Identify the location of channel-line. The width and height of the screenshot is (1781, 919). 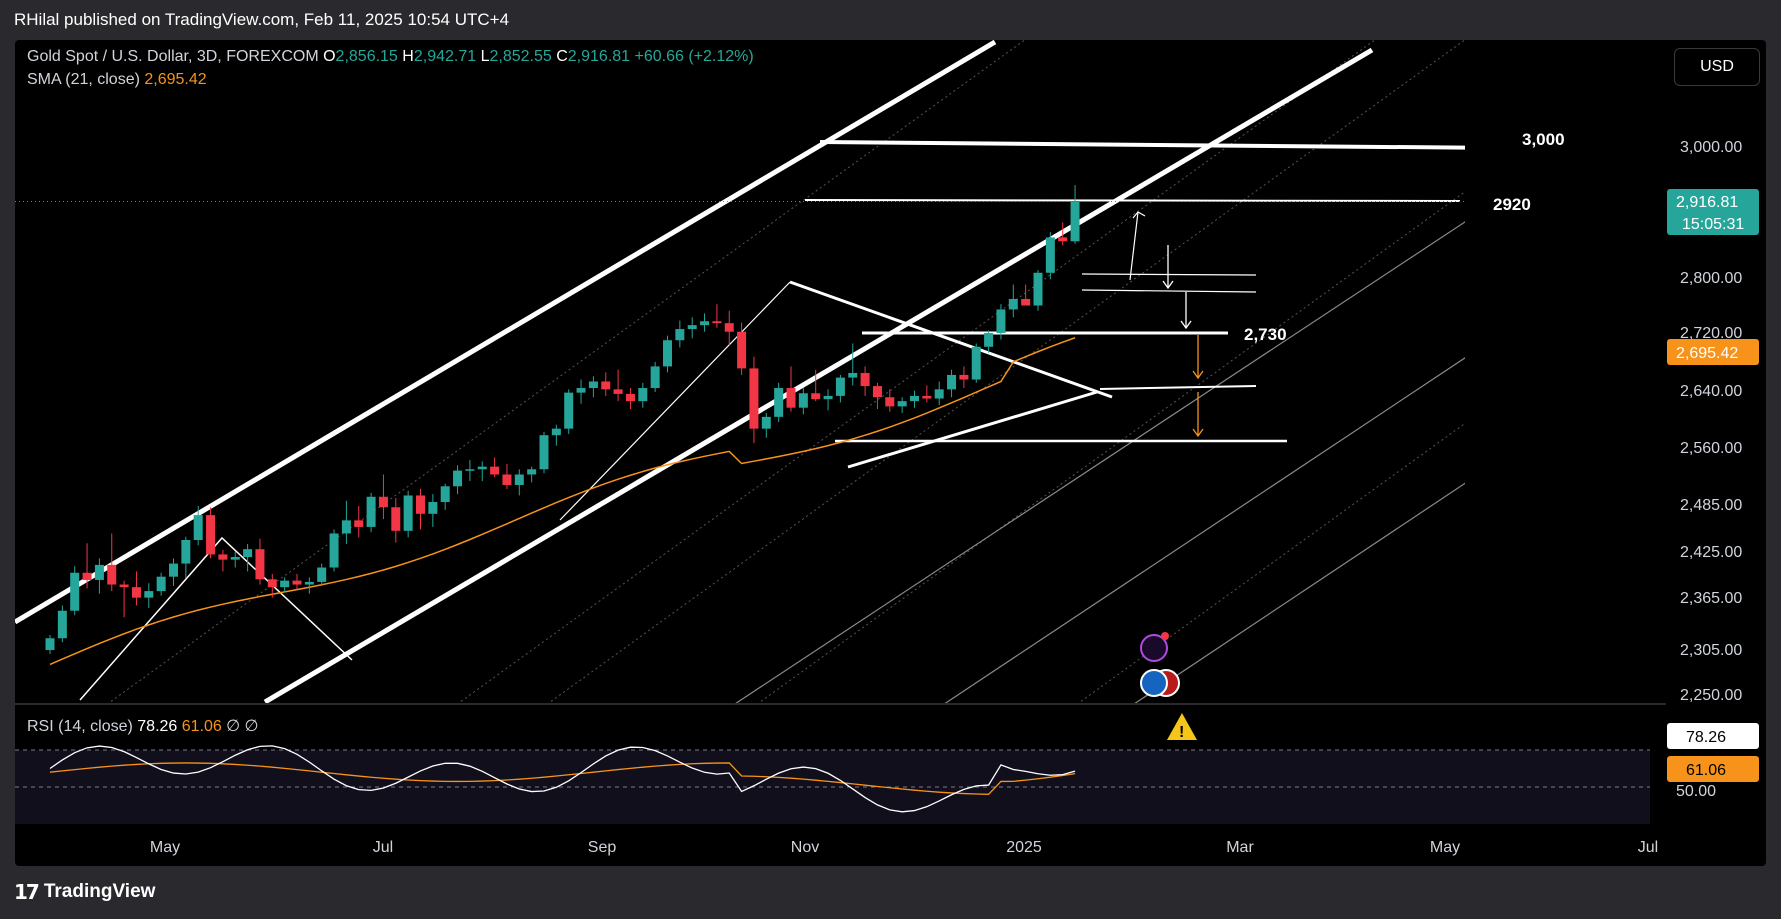
(1204, 530).